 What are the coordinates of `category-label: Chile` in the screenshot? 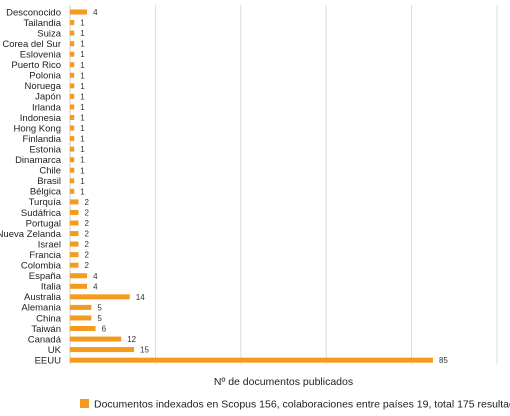 It's located at (50, 171).